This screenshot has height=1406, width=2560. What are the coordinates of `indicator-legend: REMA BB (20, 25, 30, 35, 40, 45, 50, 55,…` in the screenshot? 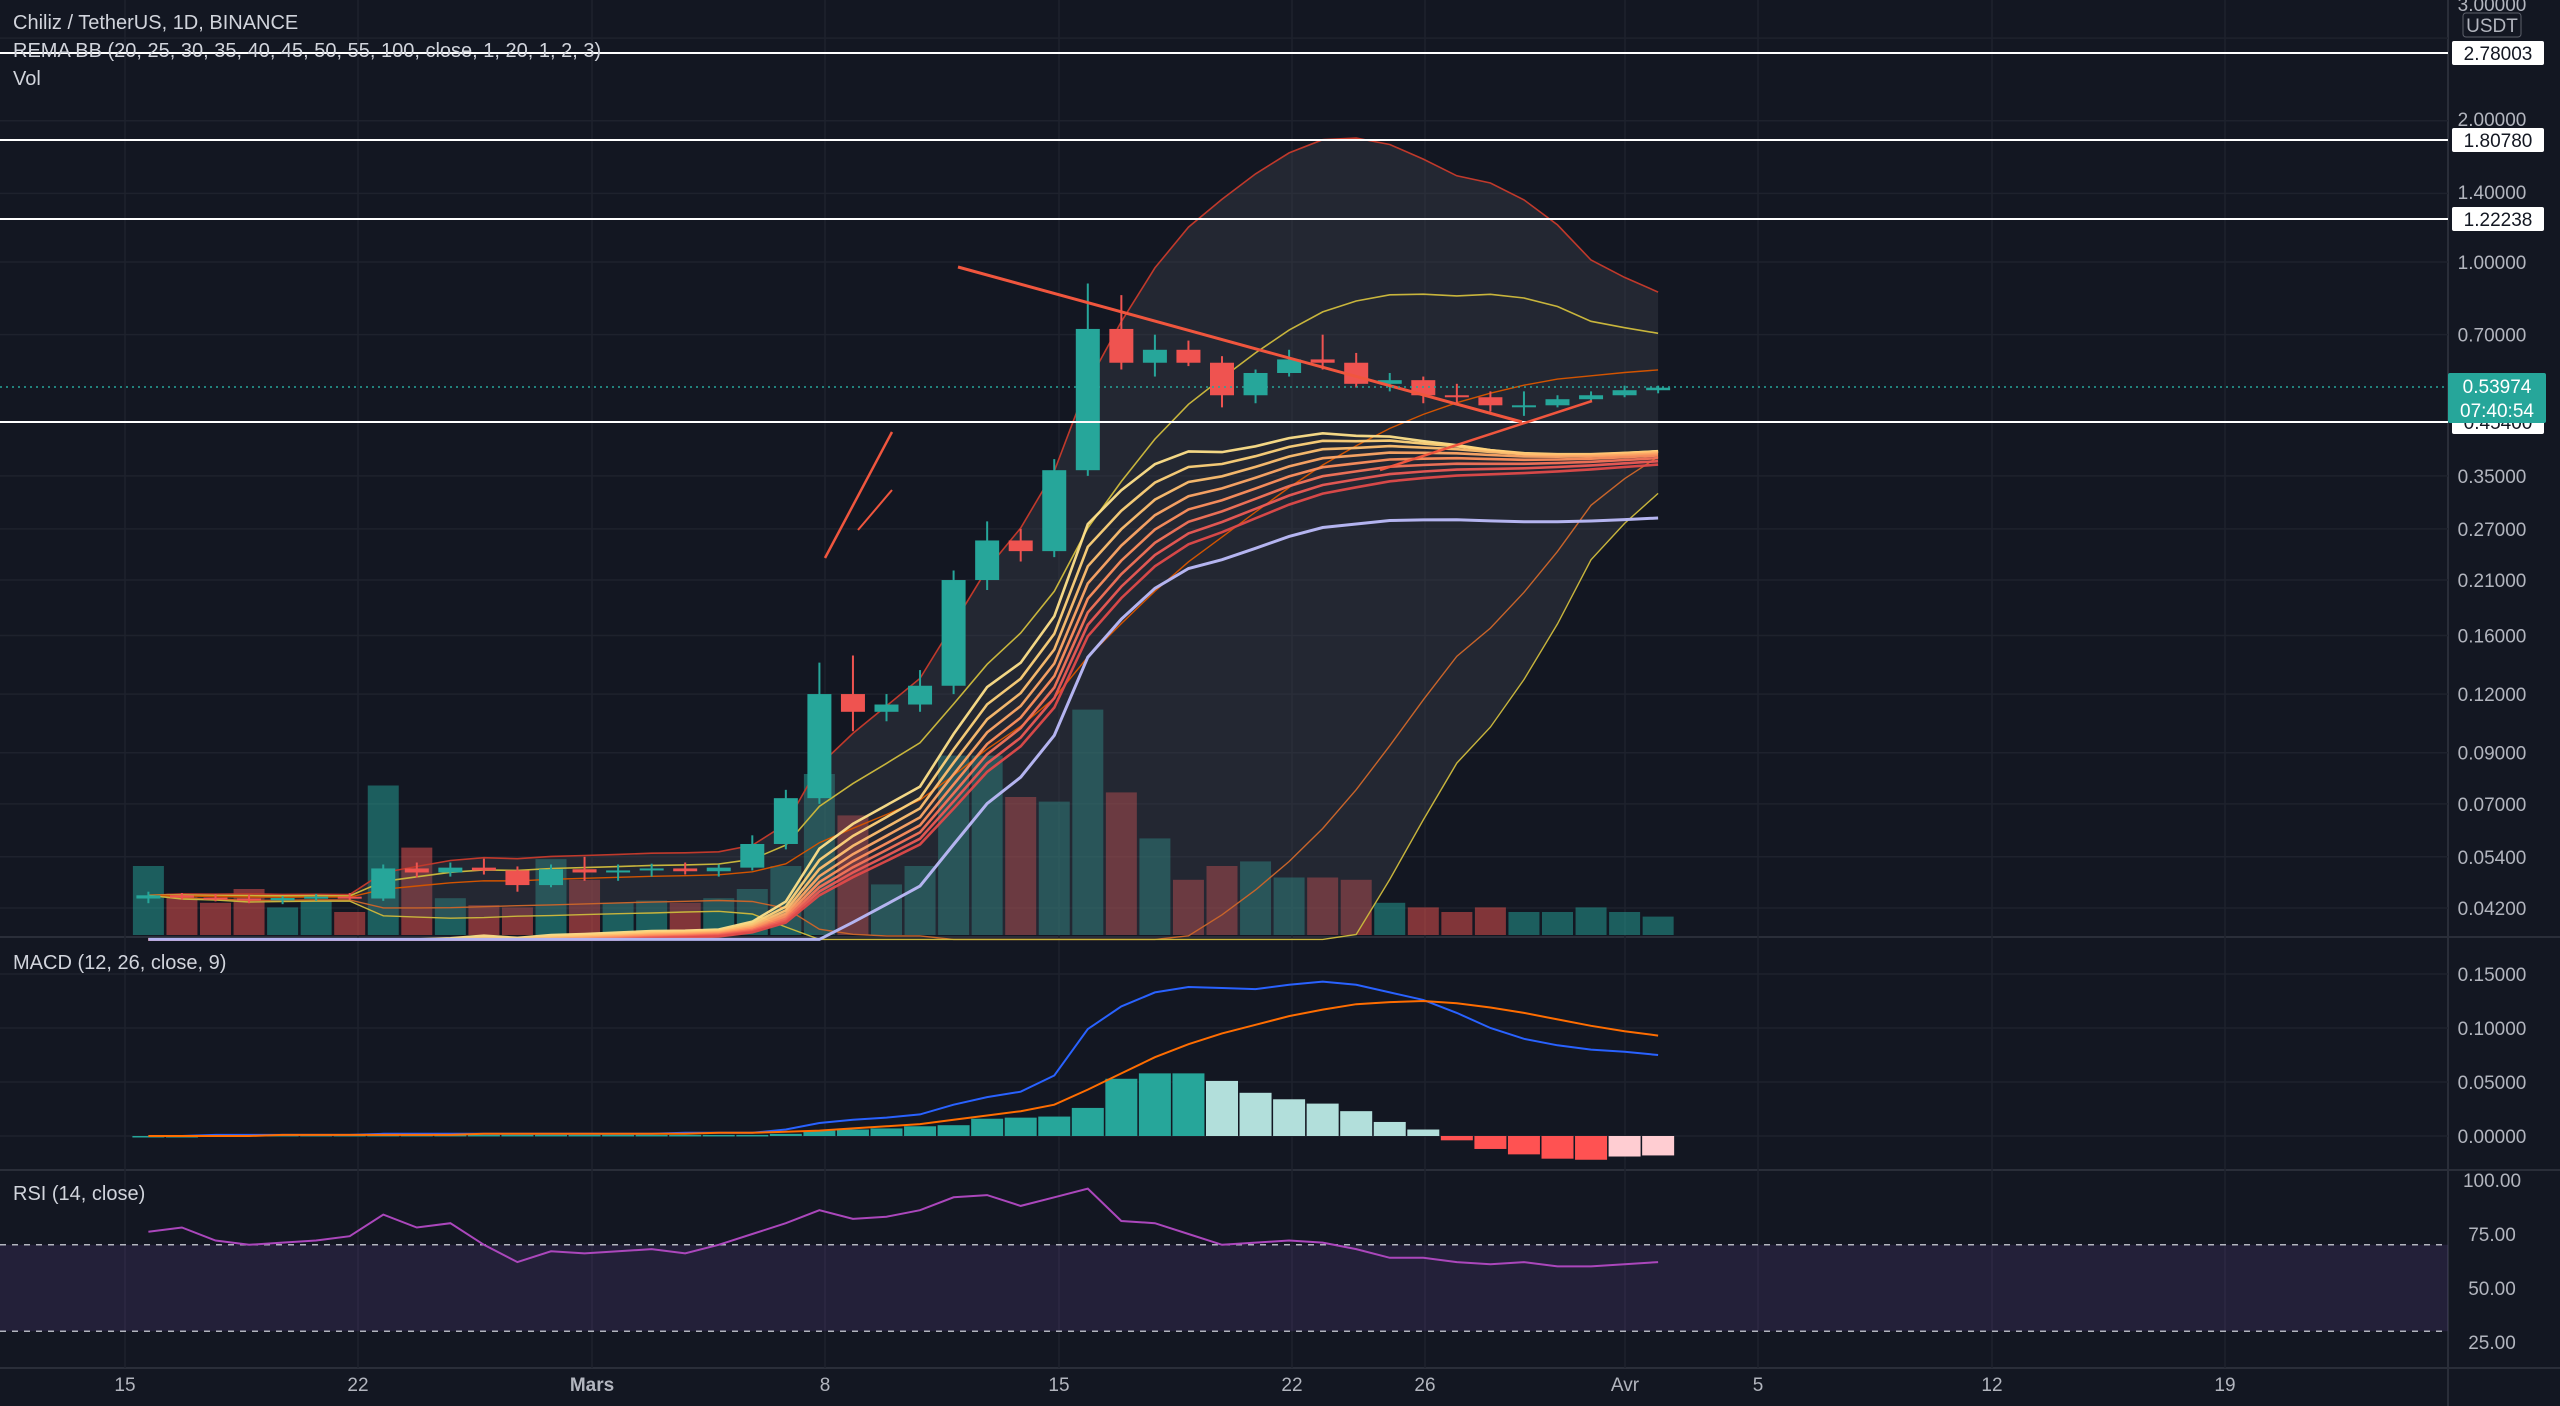 It's located at (307, 51).